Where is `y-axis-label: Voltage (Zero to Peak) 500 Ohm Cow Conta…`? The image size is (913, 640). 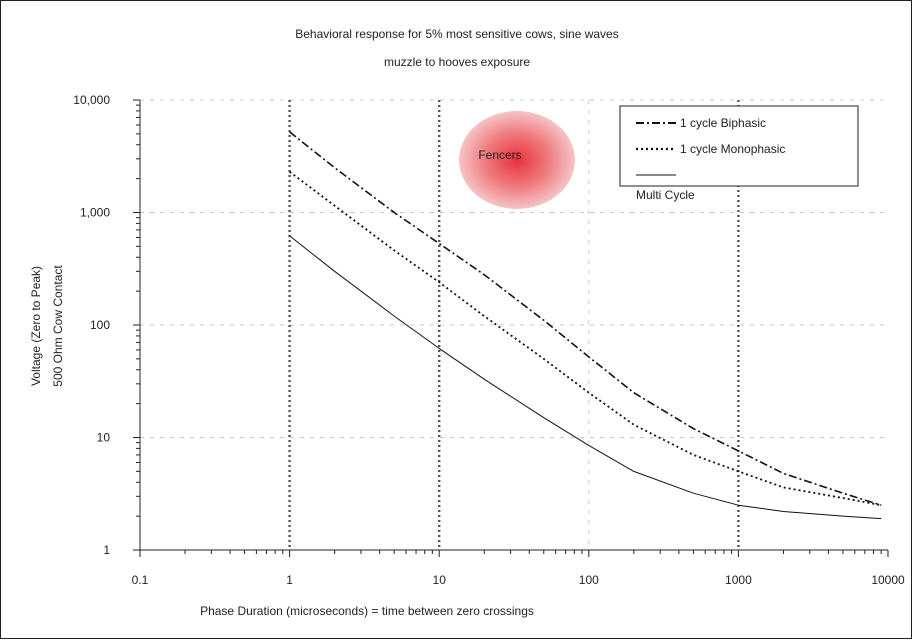
y-axis-label: Voltage (Zero to Peak) 500 Ohm Cow Conta… is located at coordinates (47, 326).